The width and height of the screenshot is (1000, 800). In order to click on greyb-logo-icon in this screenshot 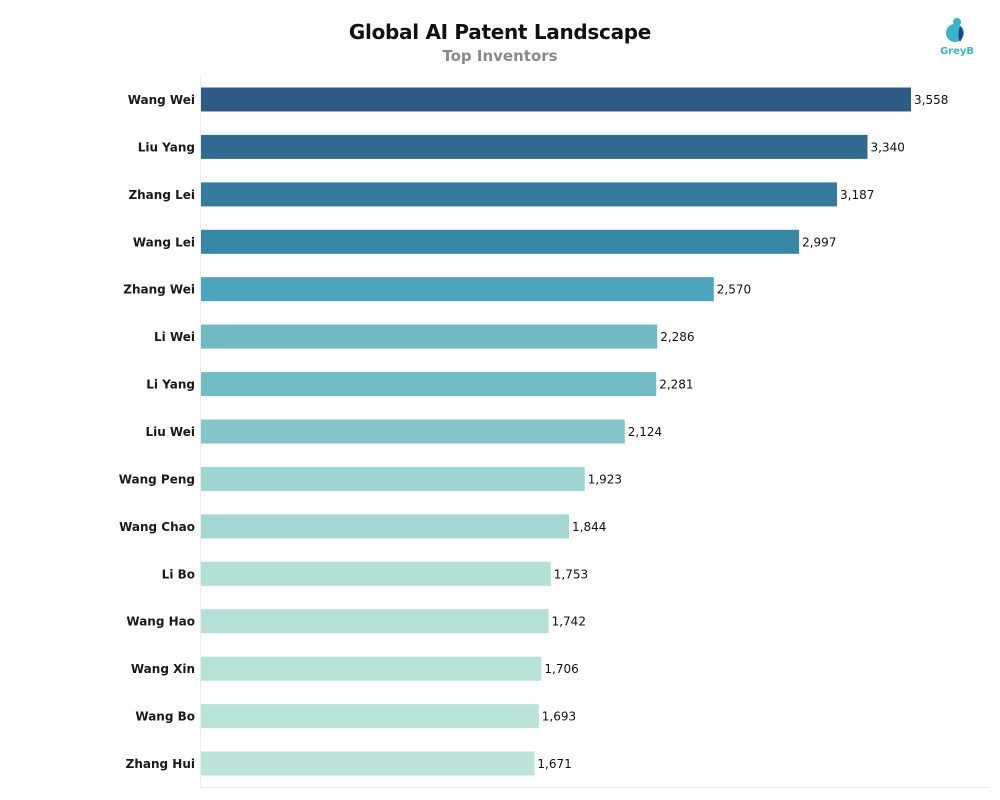, I will do `click(955, 30)`.